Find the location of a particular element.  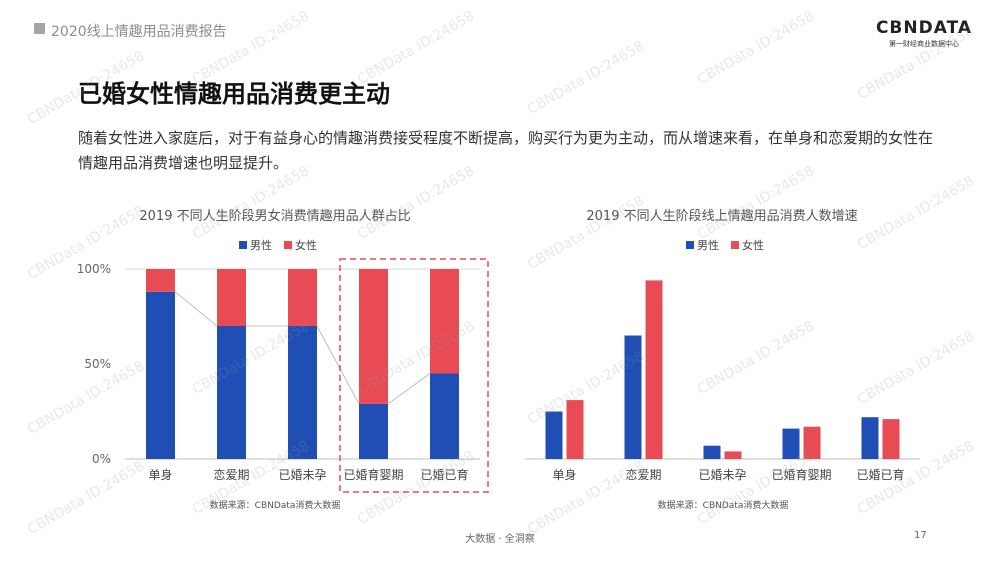

chart1-ytick-label: 0% is located at coordinates (101, 459).